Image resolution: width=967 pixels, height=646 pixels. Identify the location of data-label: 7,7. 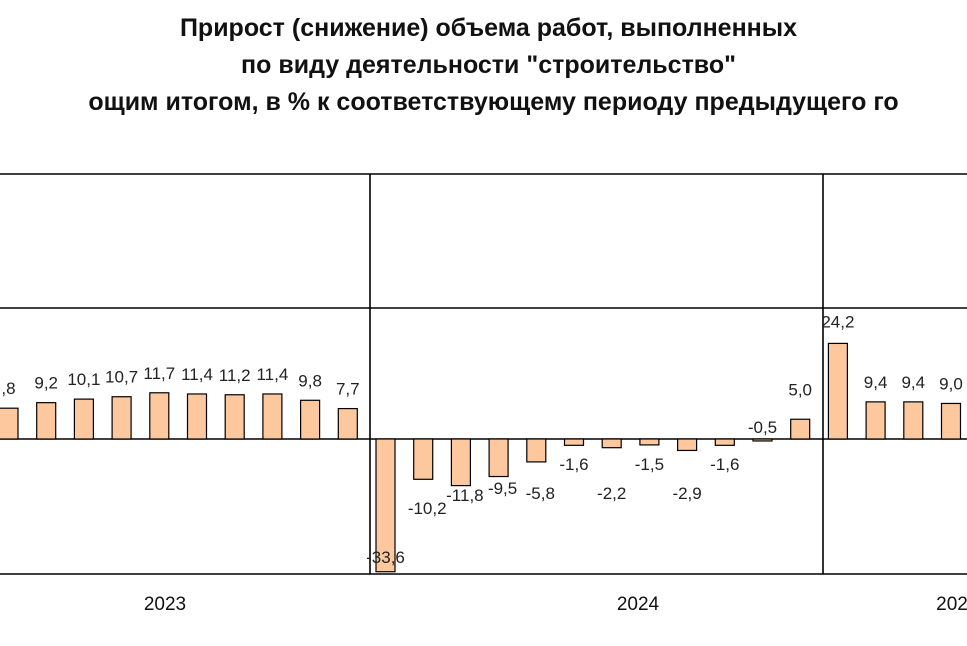
(348, 389).